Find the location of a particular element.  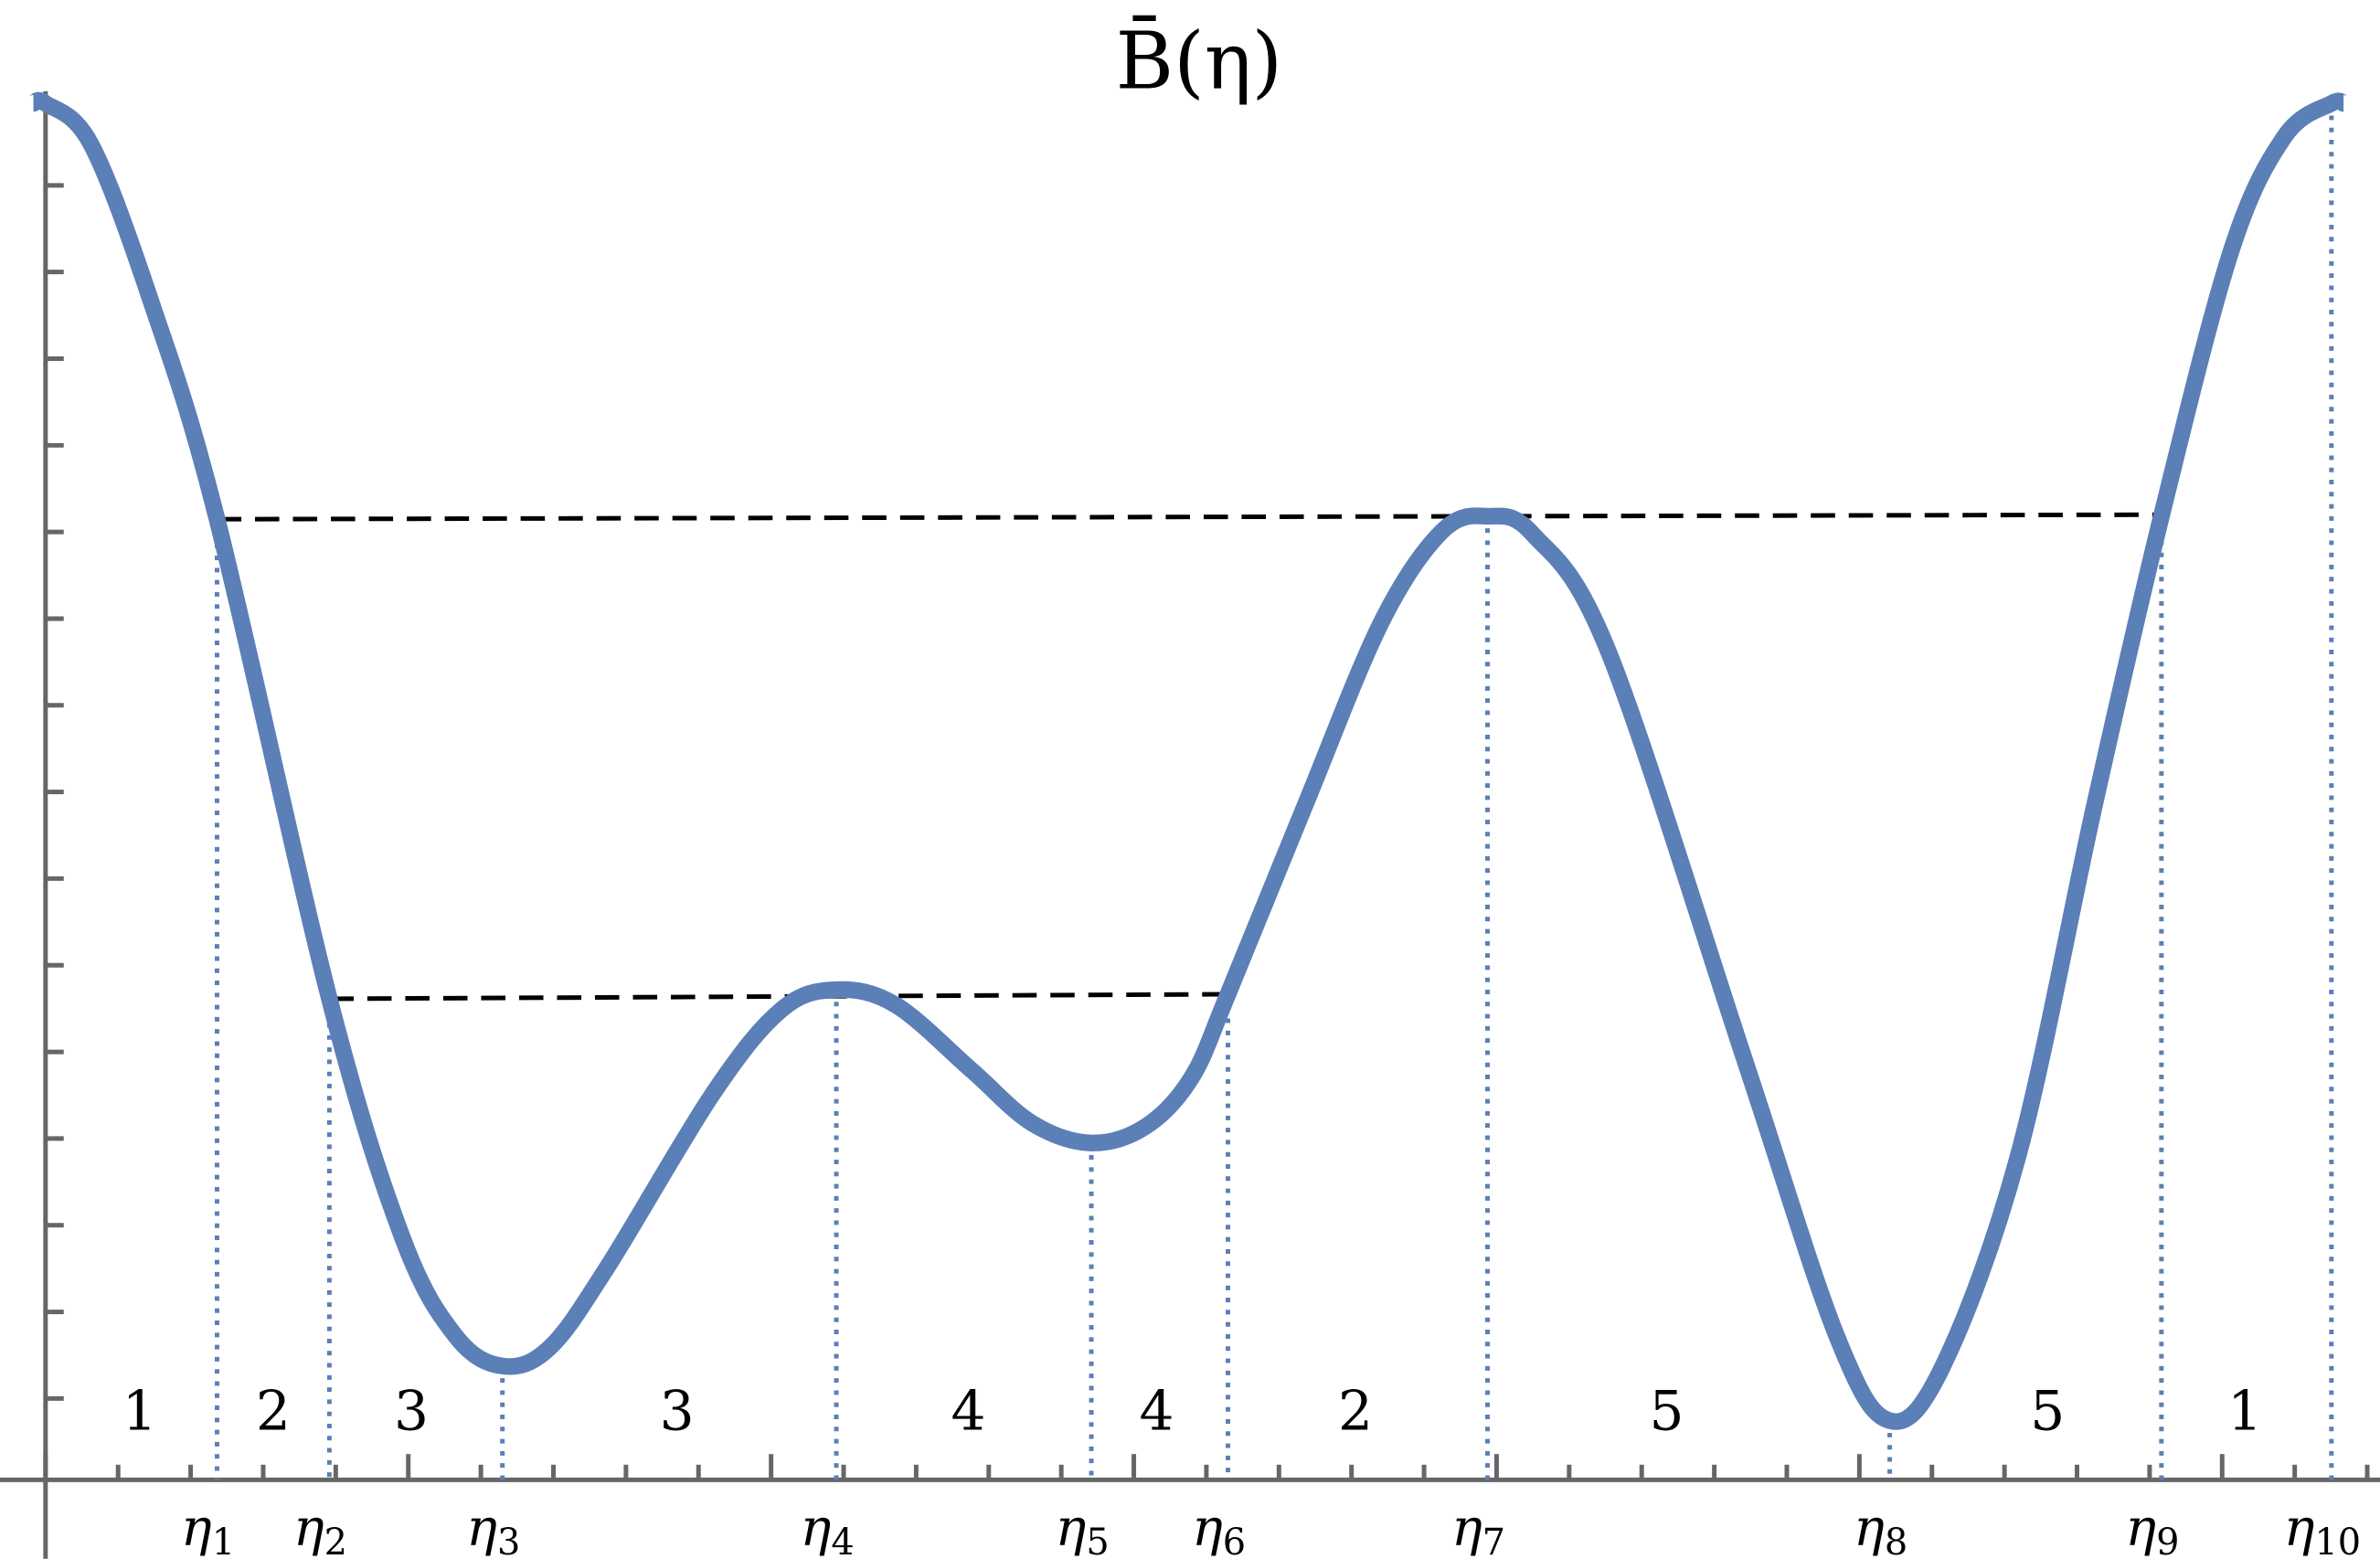

eta-label: η5 is located at coordinates (1082, 1529).